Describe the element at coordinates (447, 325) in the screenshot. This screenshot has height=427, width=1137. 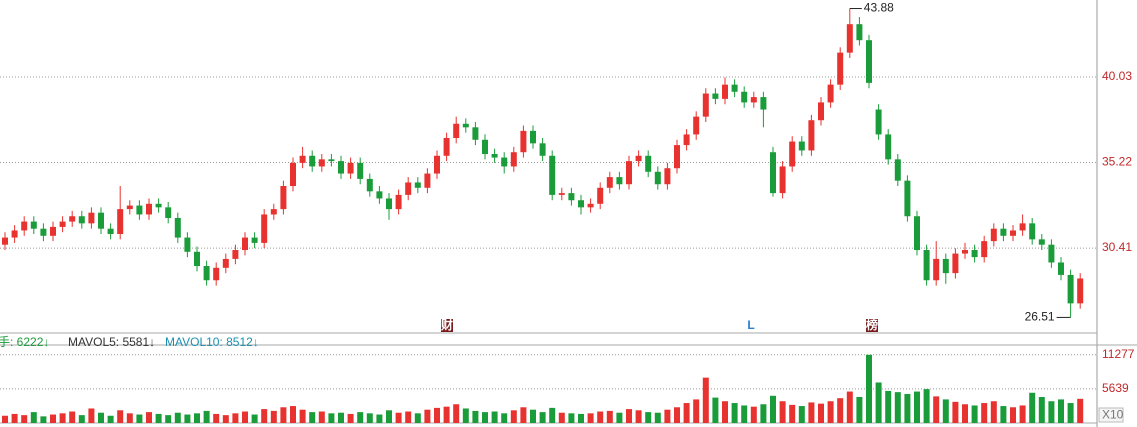
I see `event-marker-bg` at that location.